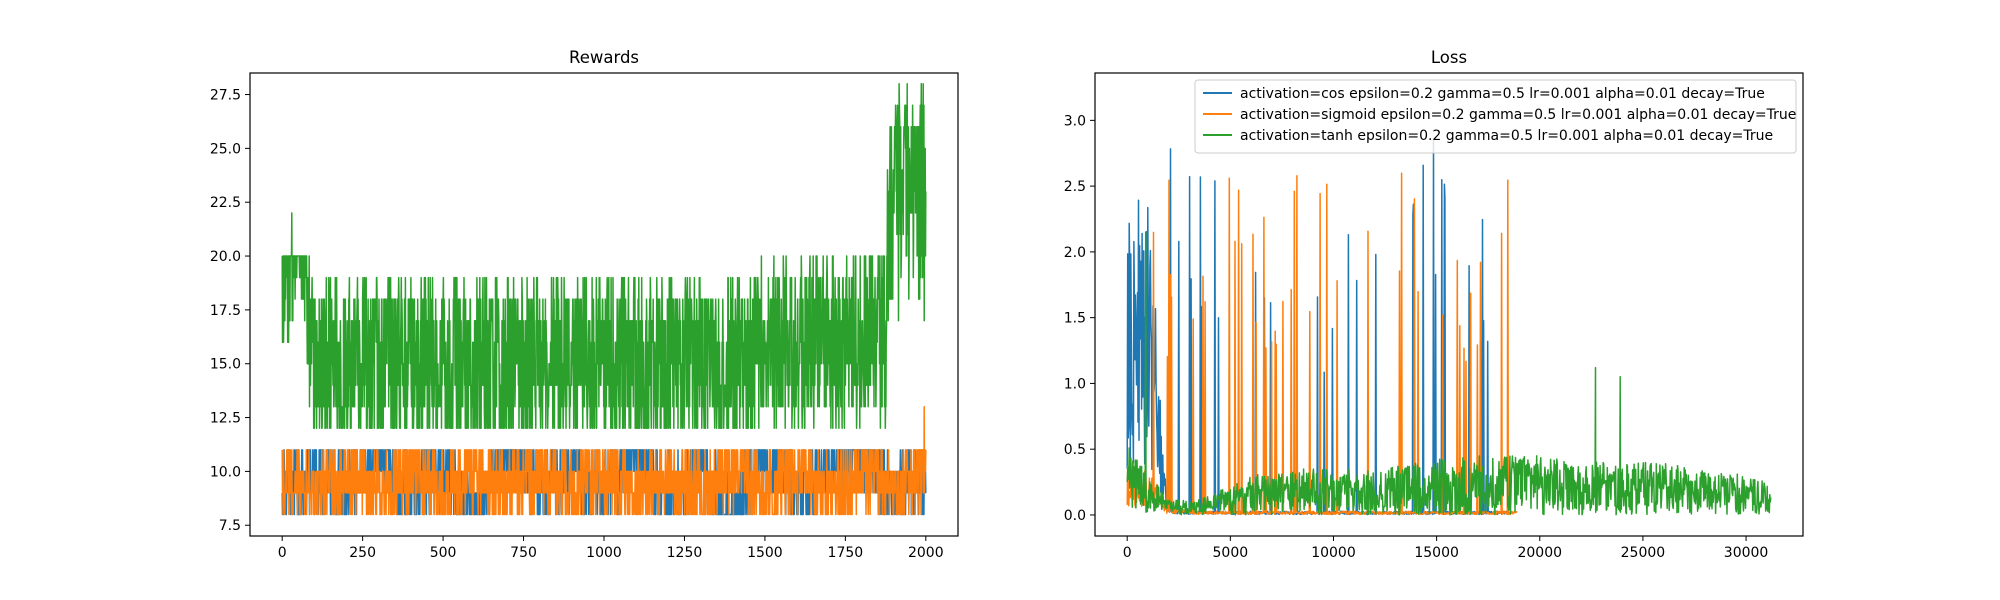 The image size is (2000, 600). What do you see at coordinates (1746, 553) in the screenshot?
I see `x-tick-label: 30000` at bounding box center [1746, 553].